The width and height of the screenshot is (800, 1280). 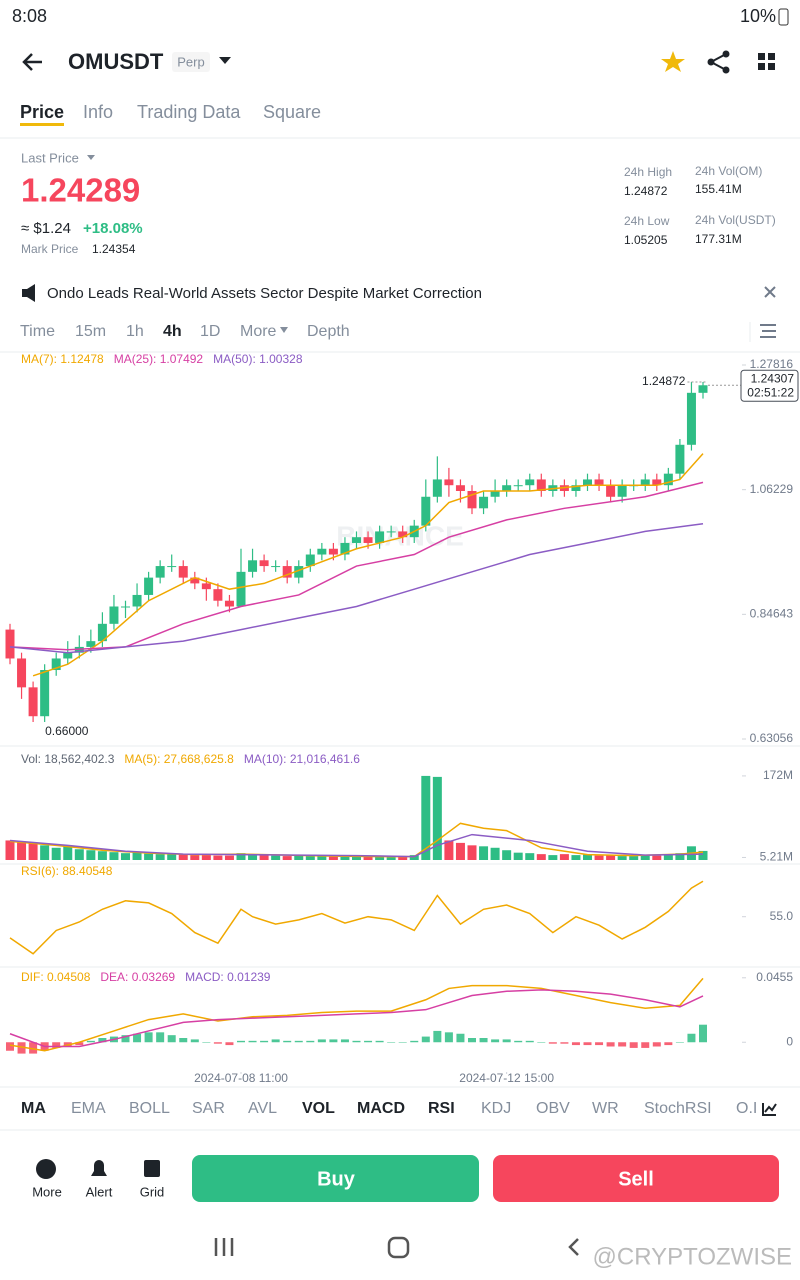 What do you see at coordinates (225, 60) in the screenshot?
I see `symbol-dropdown` at bounding box center [225, 60].